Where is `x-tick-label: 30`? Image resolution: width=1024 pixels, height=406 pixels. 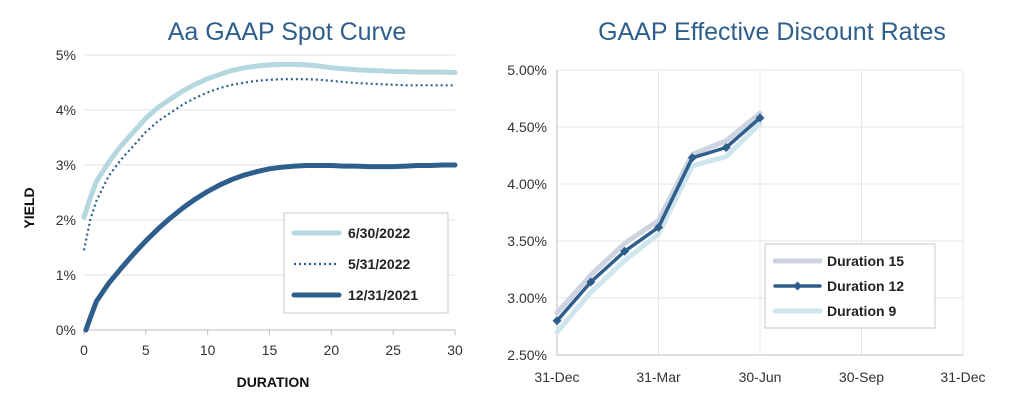 x-tick-label: 30 is located at coordinates (455, 350).